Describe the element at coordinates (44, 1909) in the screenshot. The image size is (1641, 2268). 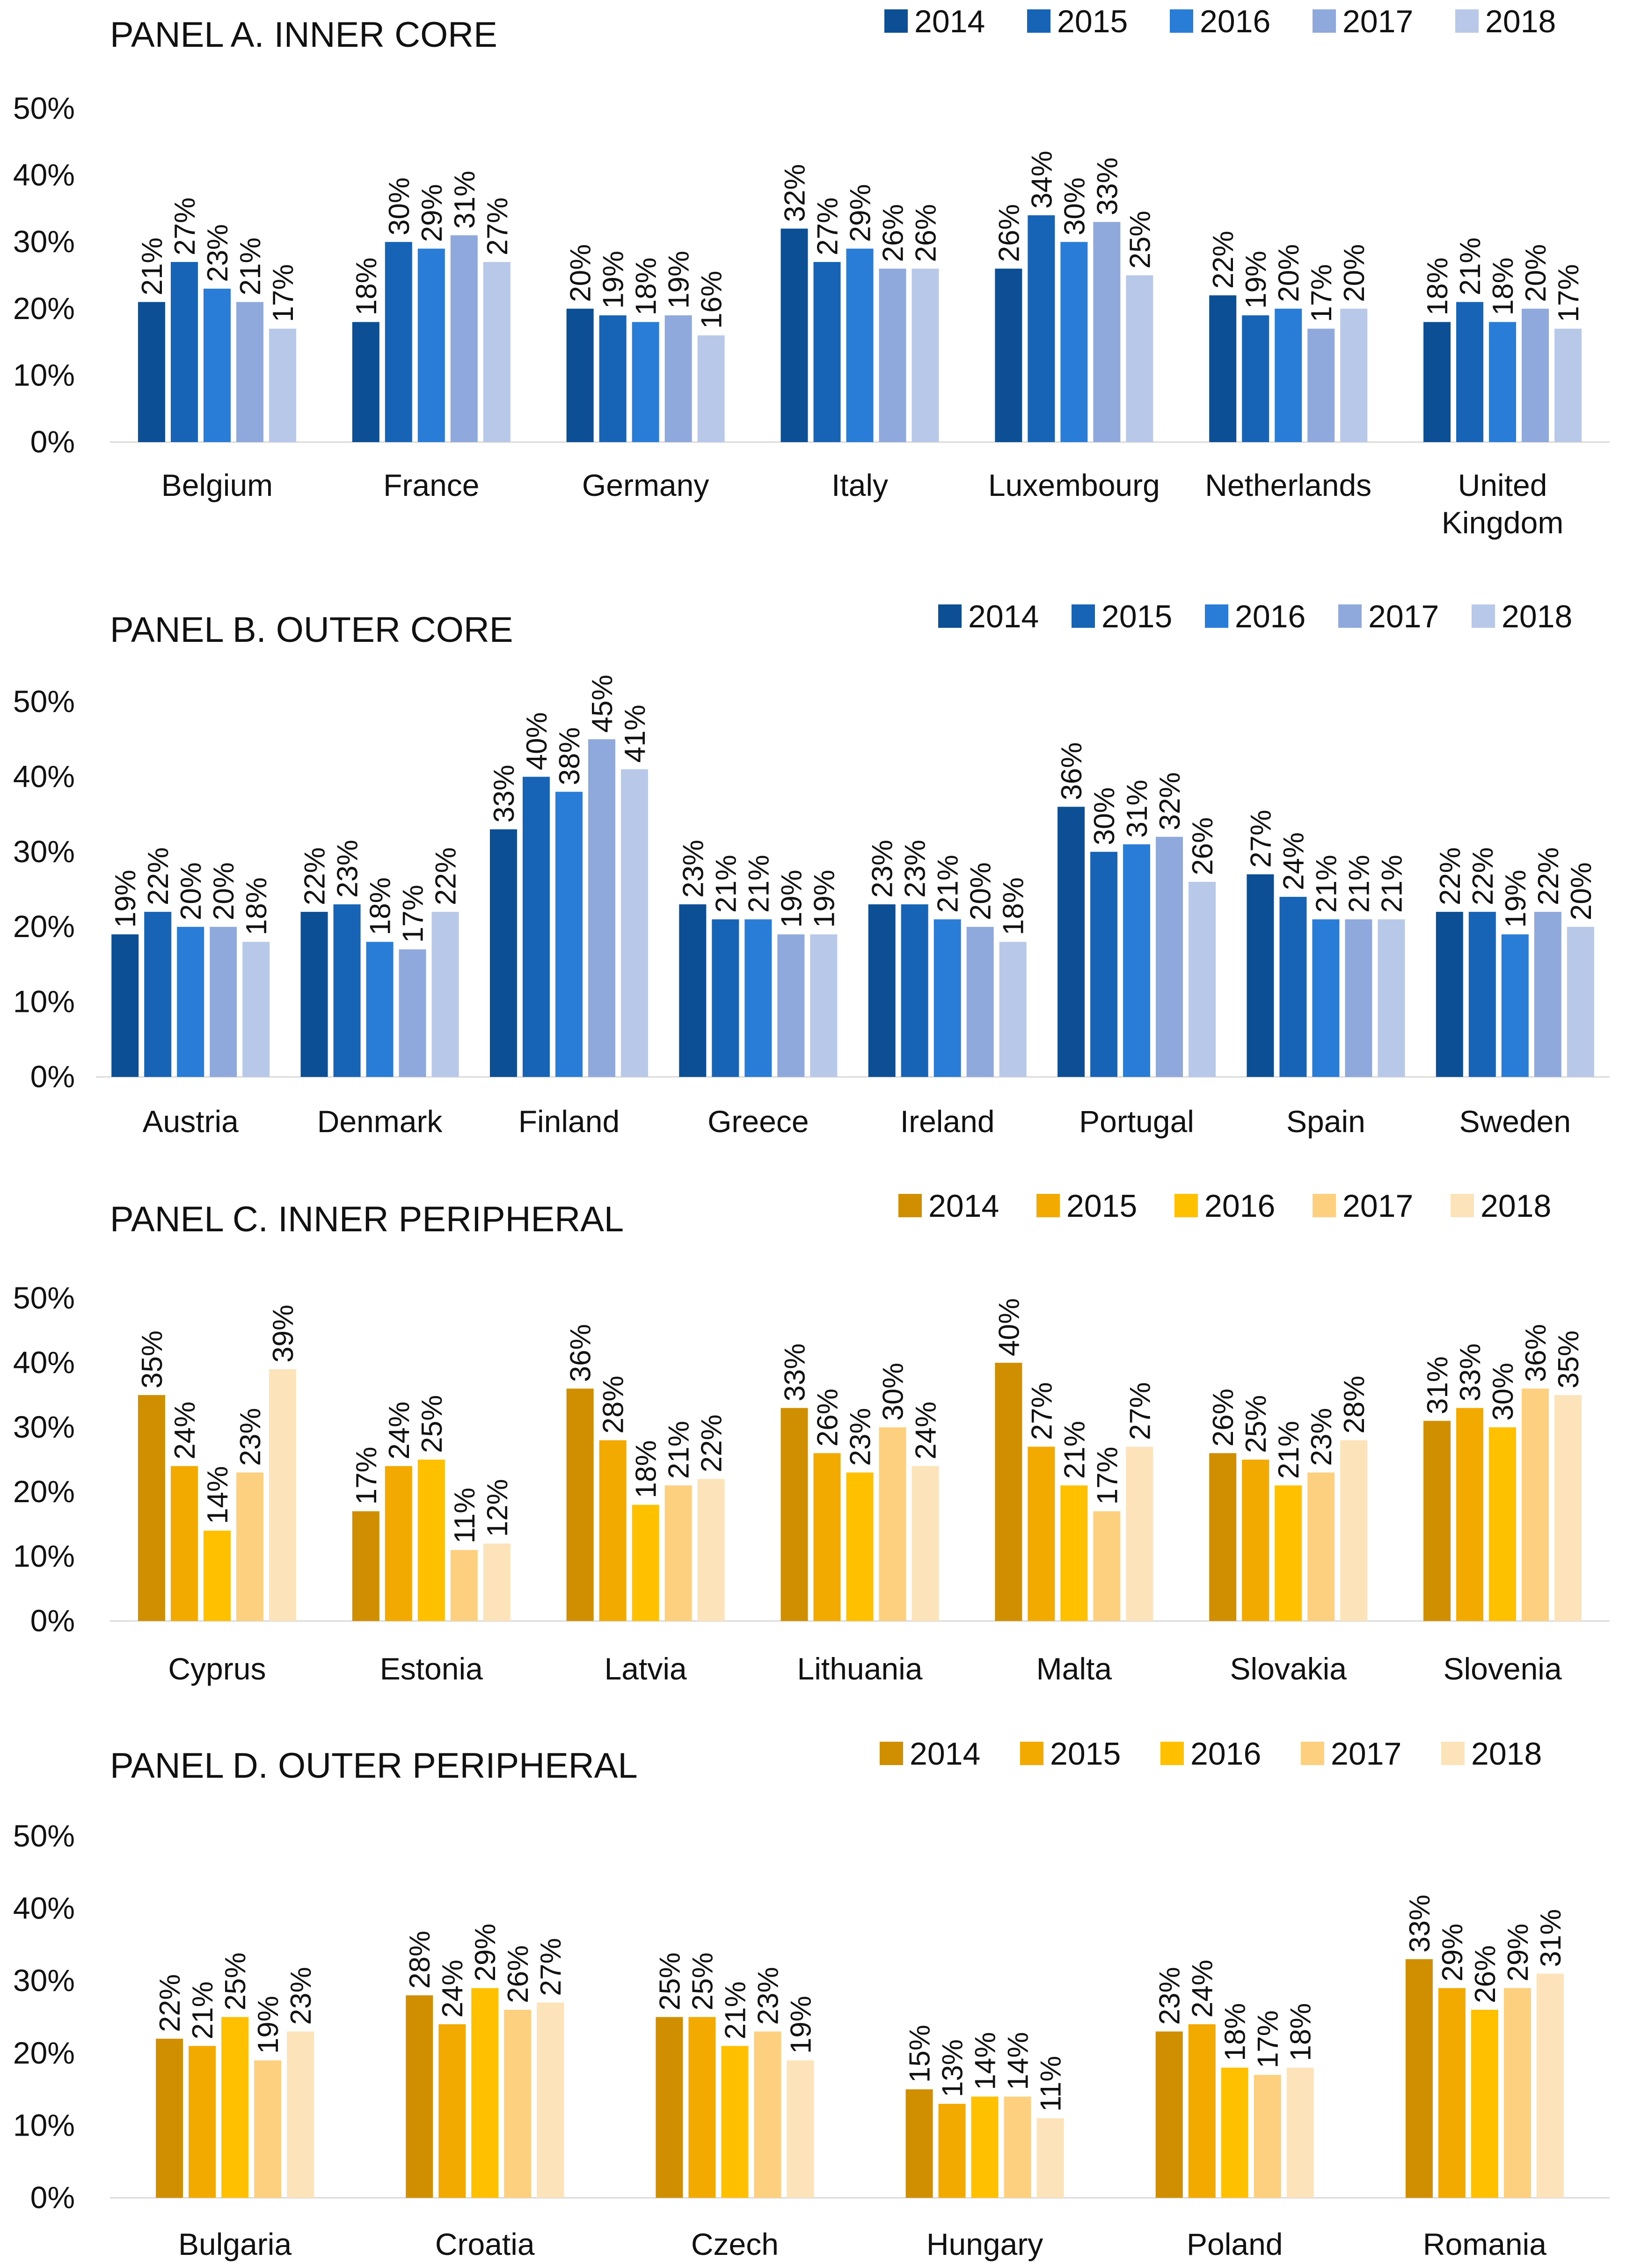
I see `y-tick-label: 40%` at that location.